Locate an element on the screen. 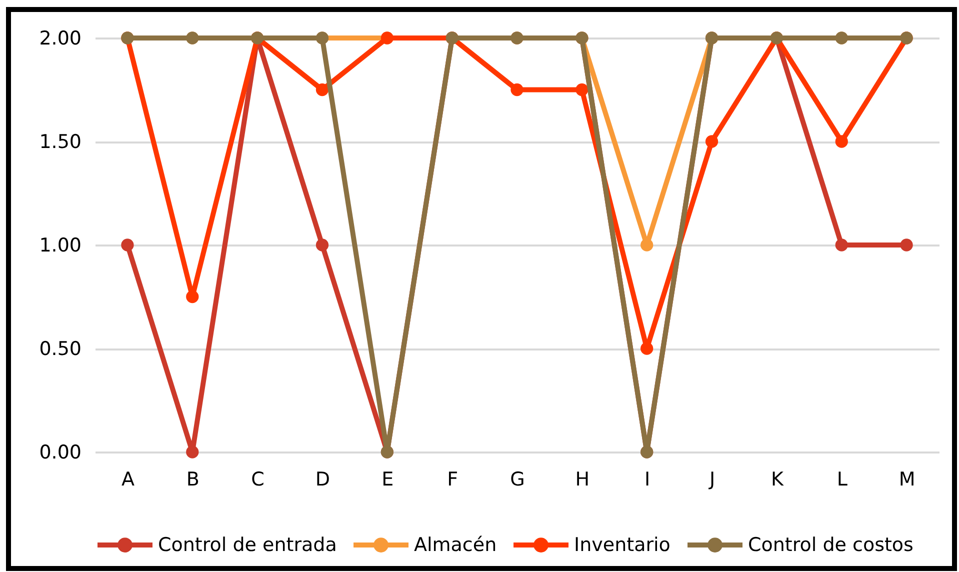 This screenshot has width=959, height=572. y-tick-label: 1.00 is located at coordinates (60, 245).